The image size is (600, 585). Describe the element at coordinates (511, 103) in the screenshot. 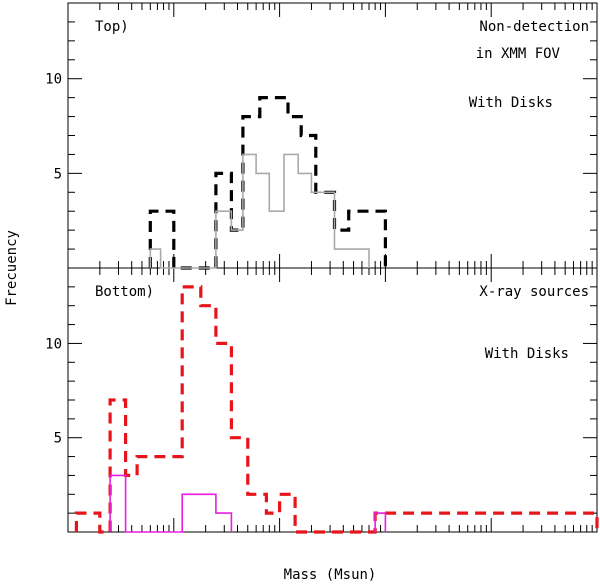

I see `top-legend-with-disks: With Disks` at that location.